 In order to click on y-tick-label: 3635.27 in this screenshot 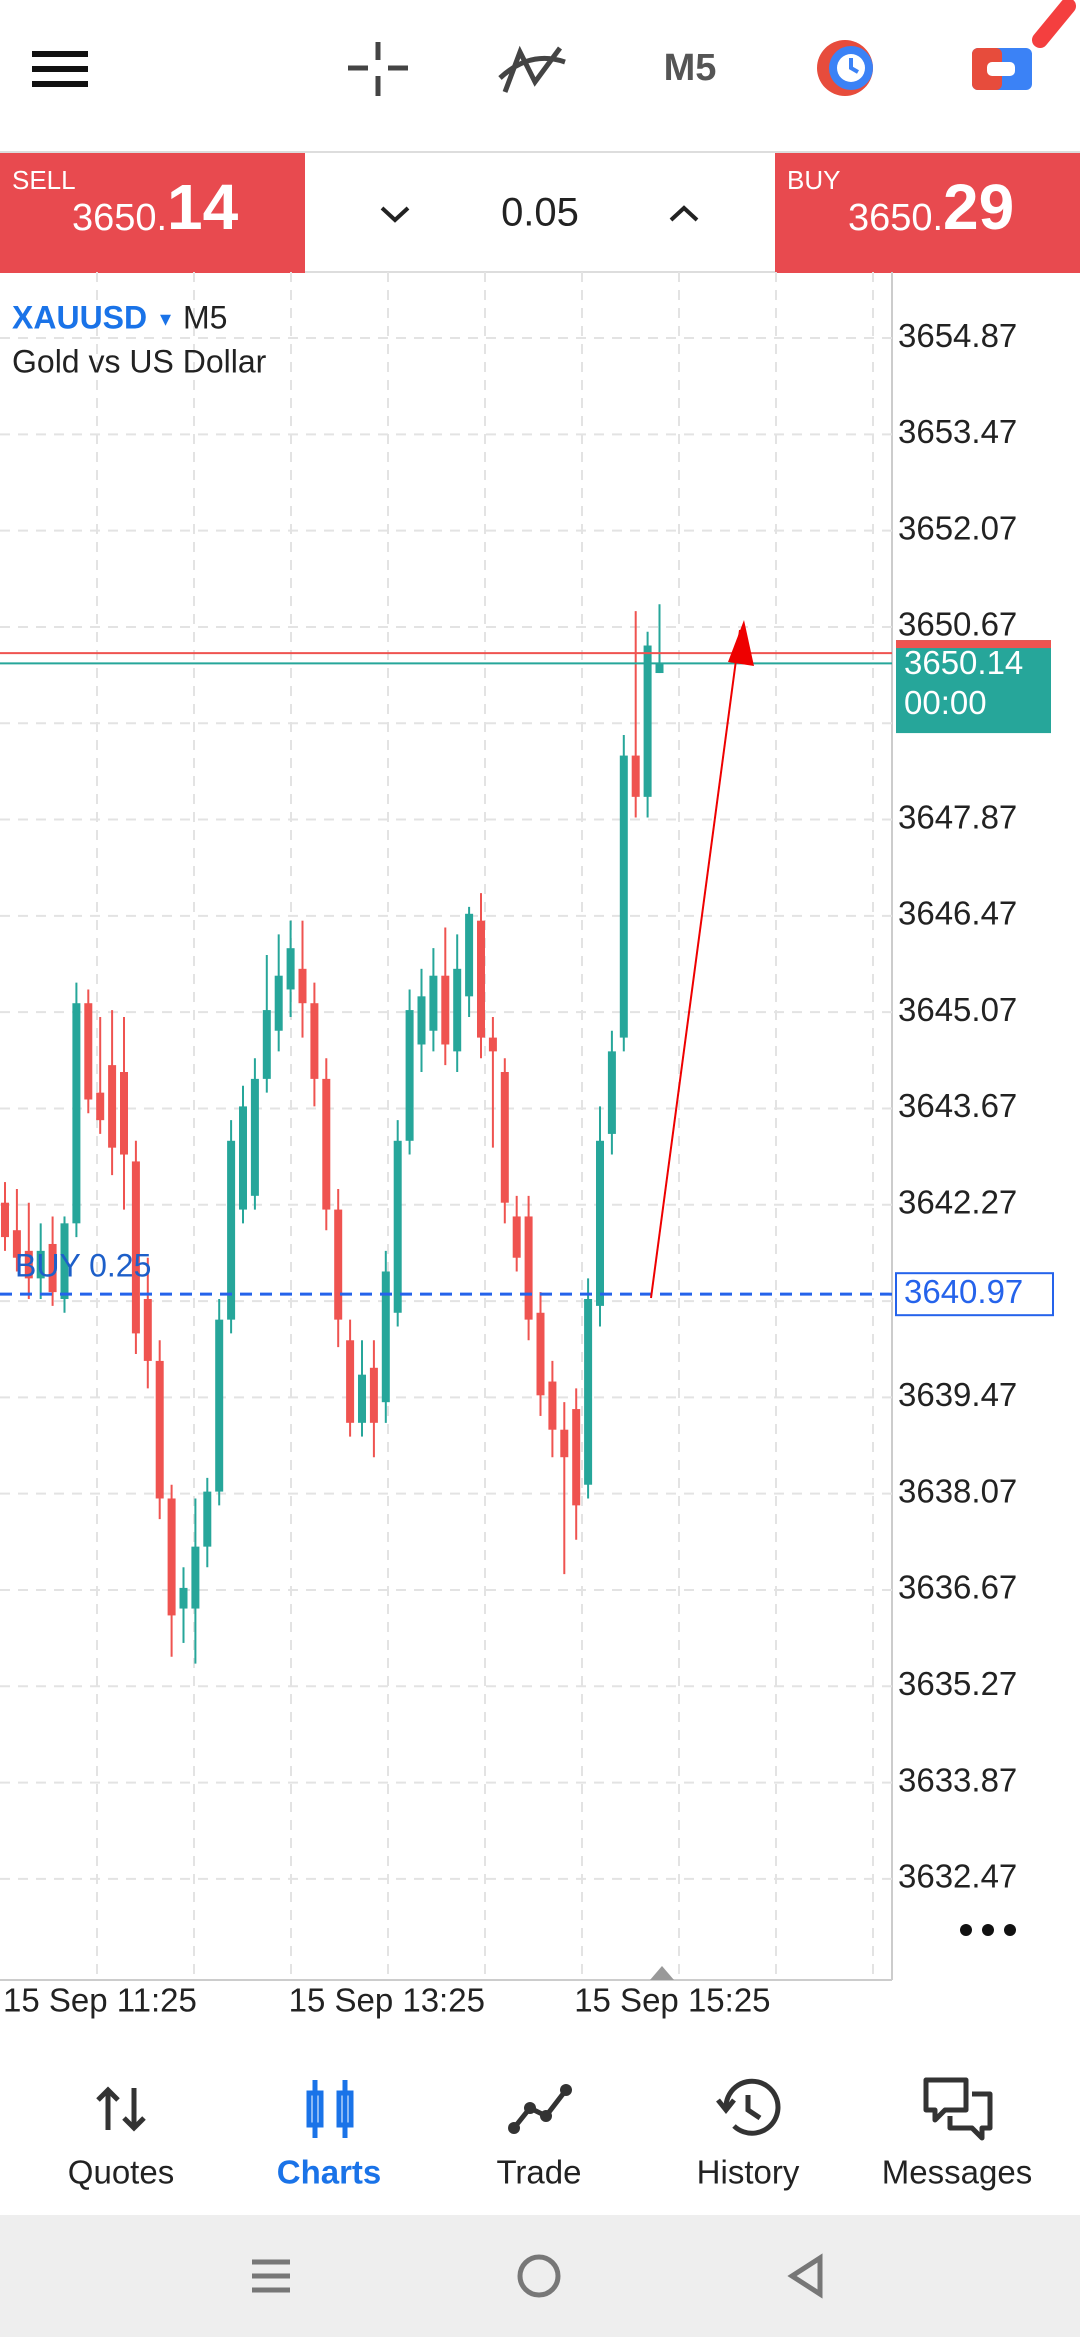, I will do `click(957, 1683)`.